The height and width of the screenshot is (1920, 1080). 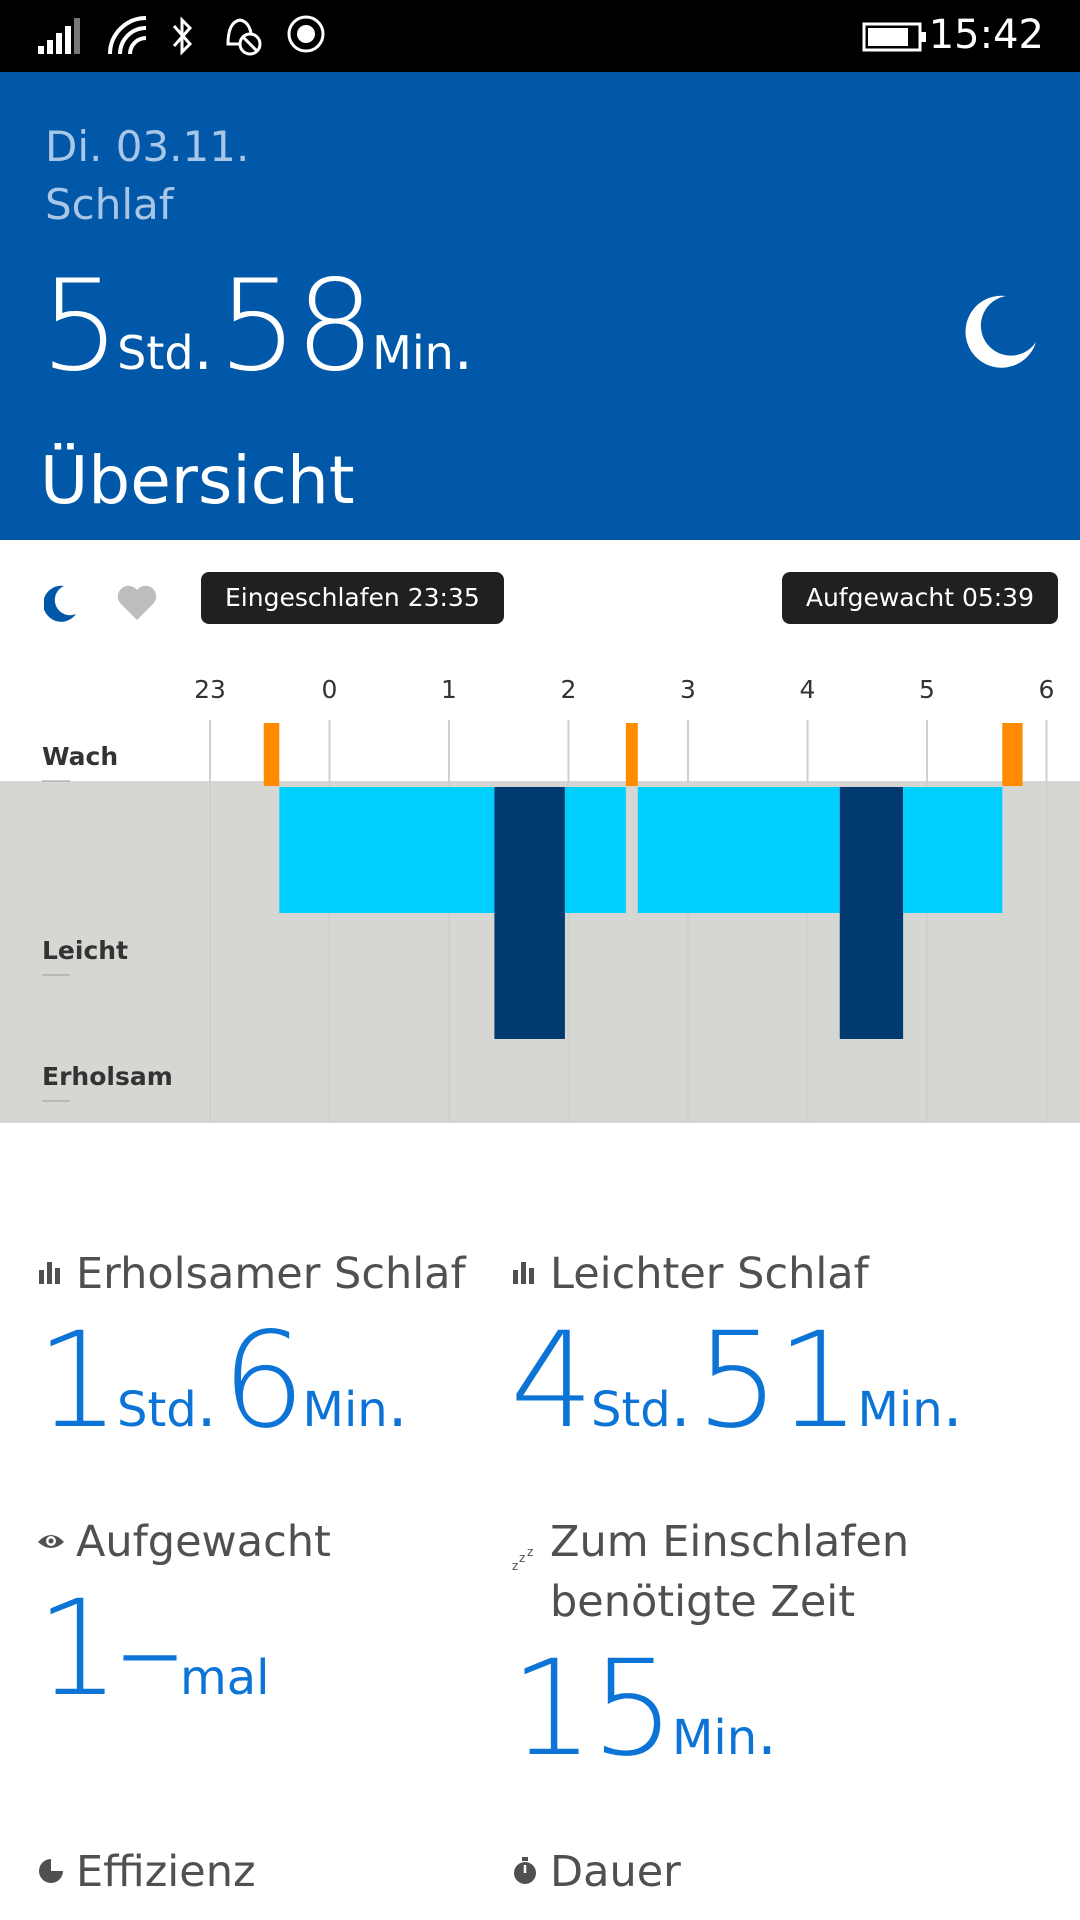 I want to click on chart-x-tick-label: 5, so click(x=927, y=689).